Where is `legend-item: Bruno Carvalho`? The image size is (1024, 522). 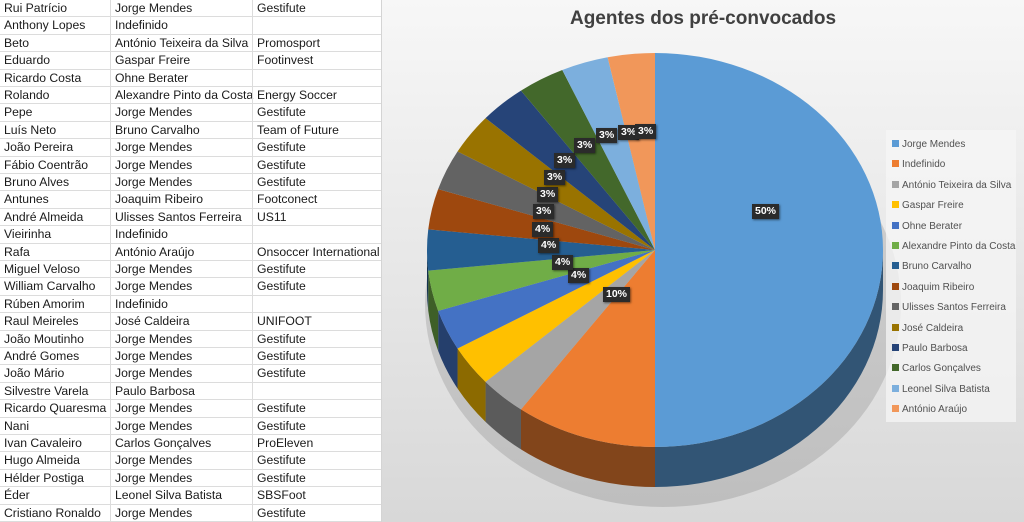
legend-item: Bruno Carvalho is located at coordinates (931, 267).